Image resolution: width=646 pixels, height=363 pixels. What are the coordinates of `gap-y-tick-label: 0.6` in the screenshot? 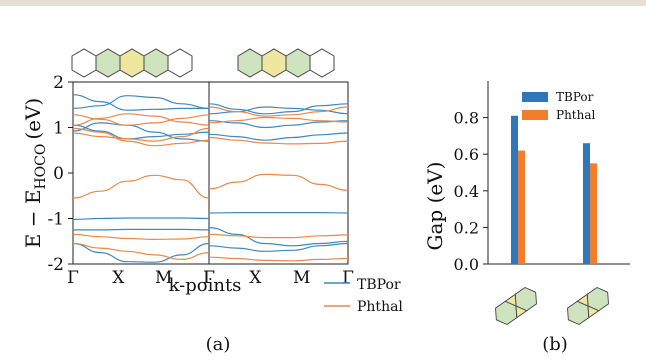 It's located at (466, 154).